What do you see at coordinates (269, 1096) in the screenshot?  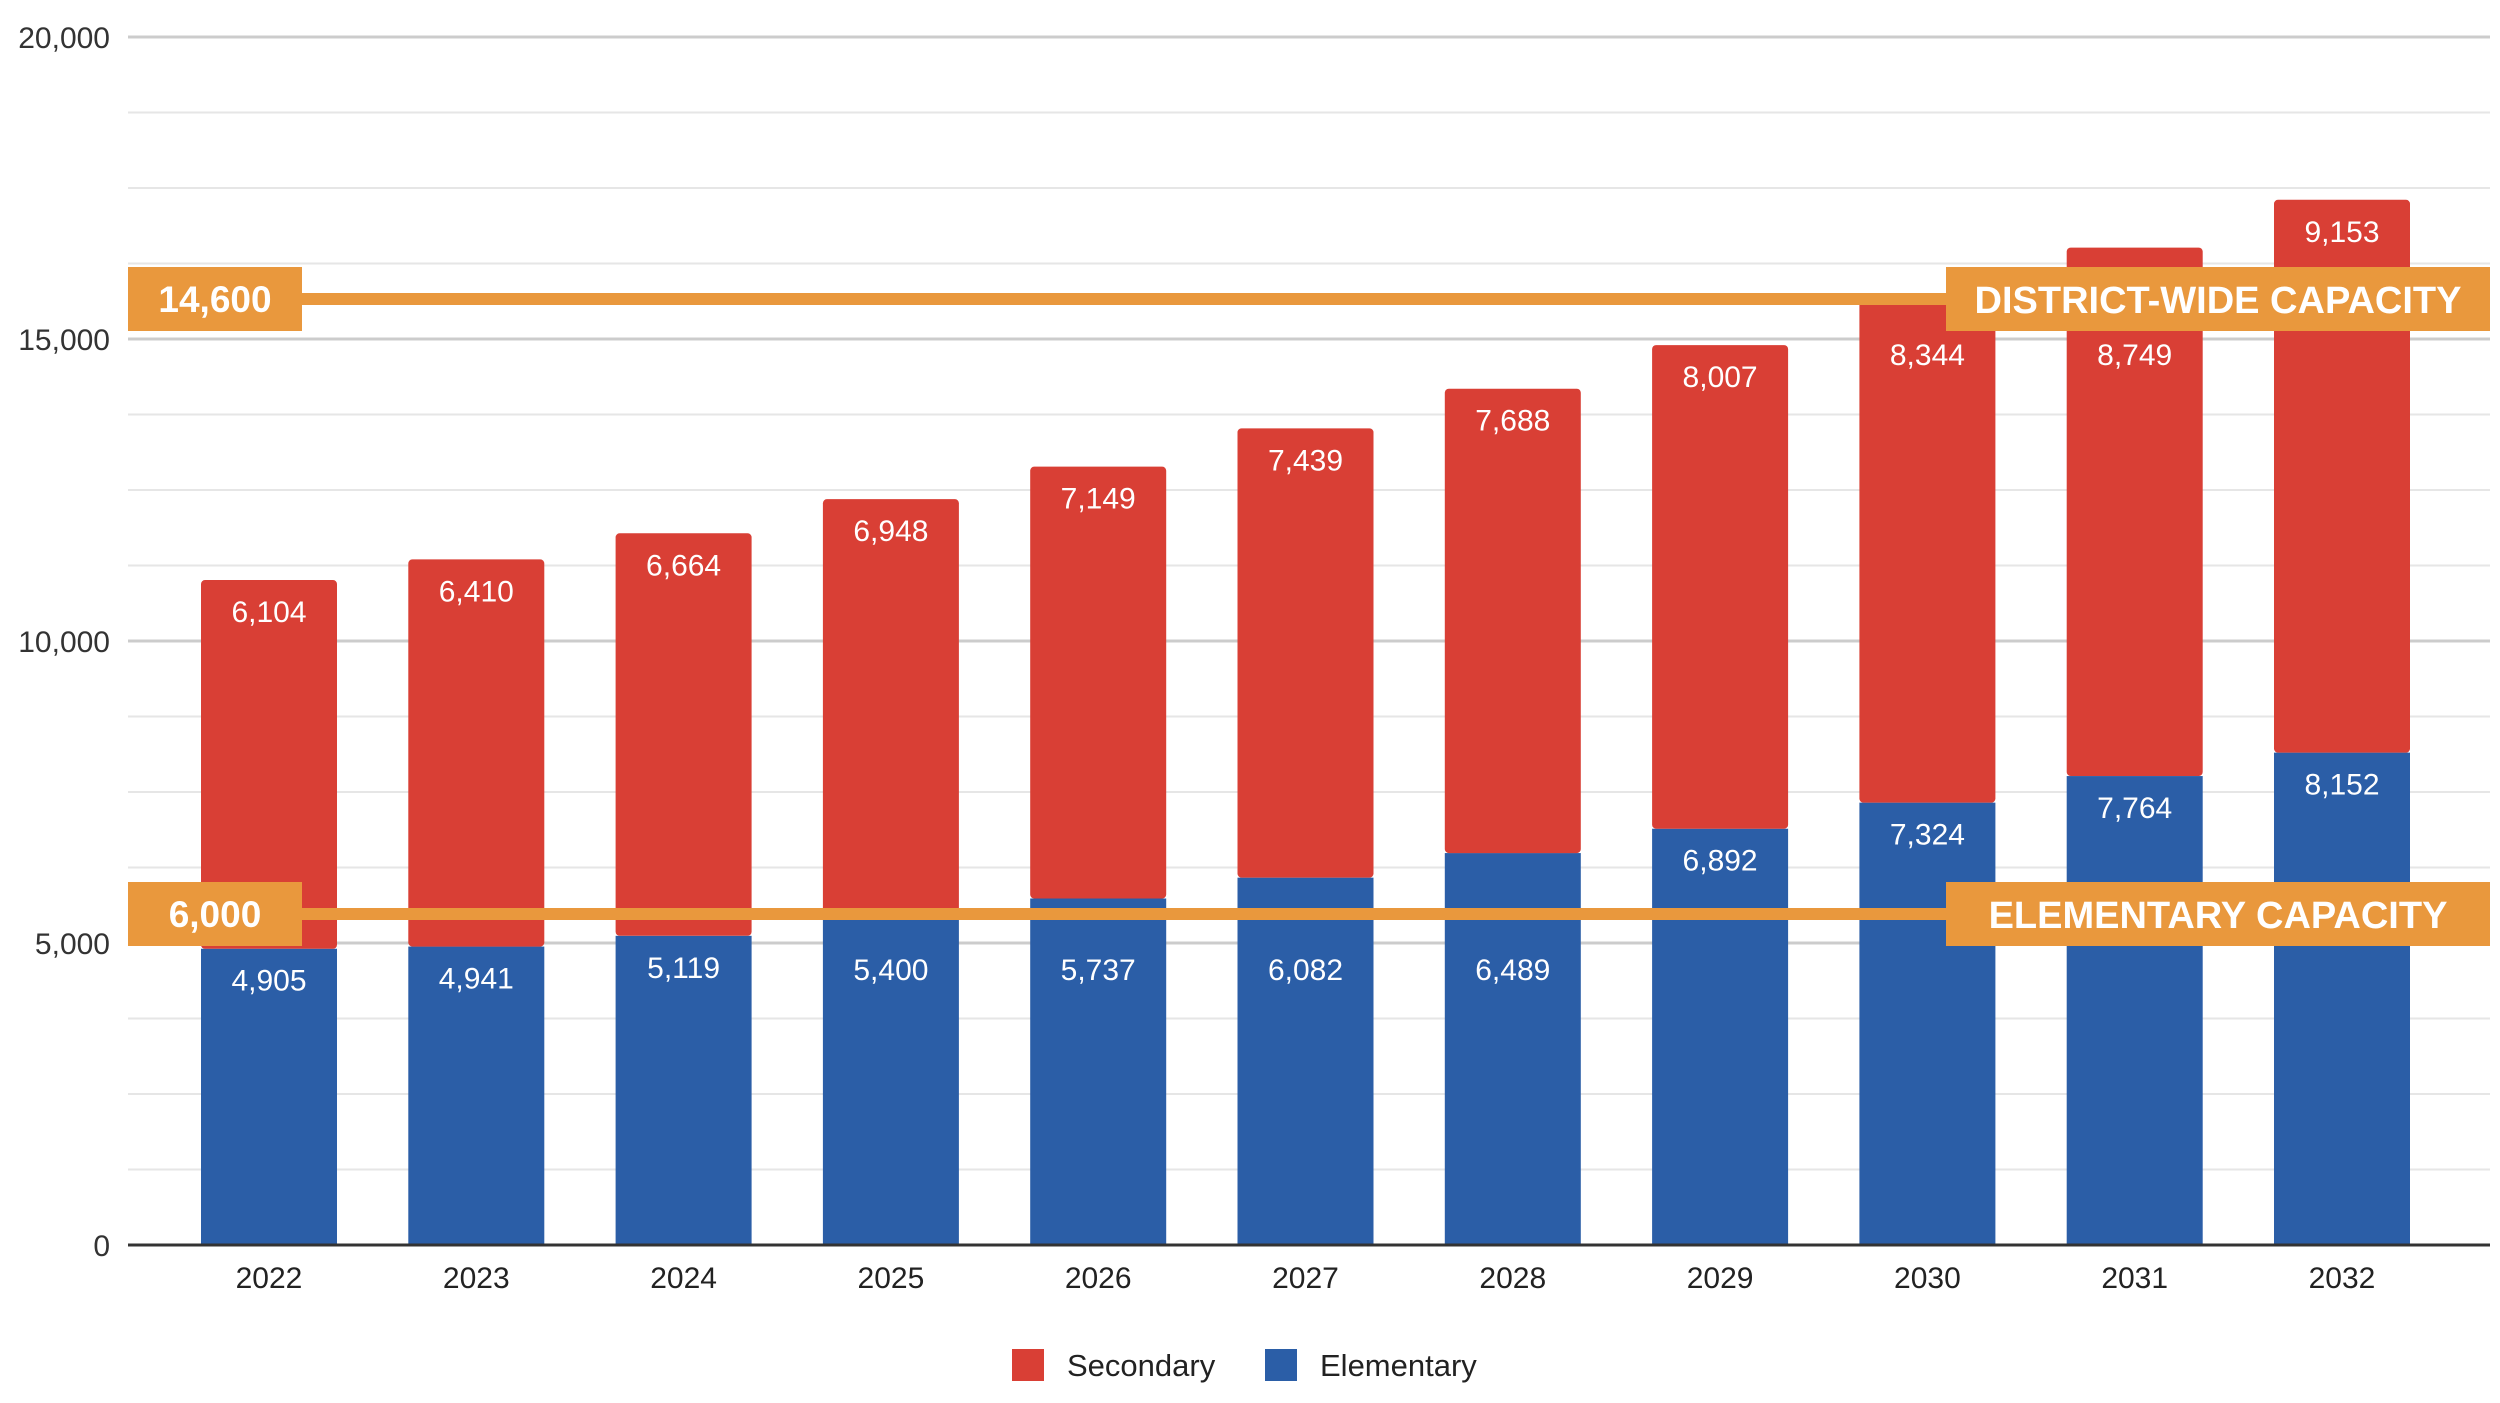 I see `bar-elementary-2022` at bounding box center [269, 1096].